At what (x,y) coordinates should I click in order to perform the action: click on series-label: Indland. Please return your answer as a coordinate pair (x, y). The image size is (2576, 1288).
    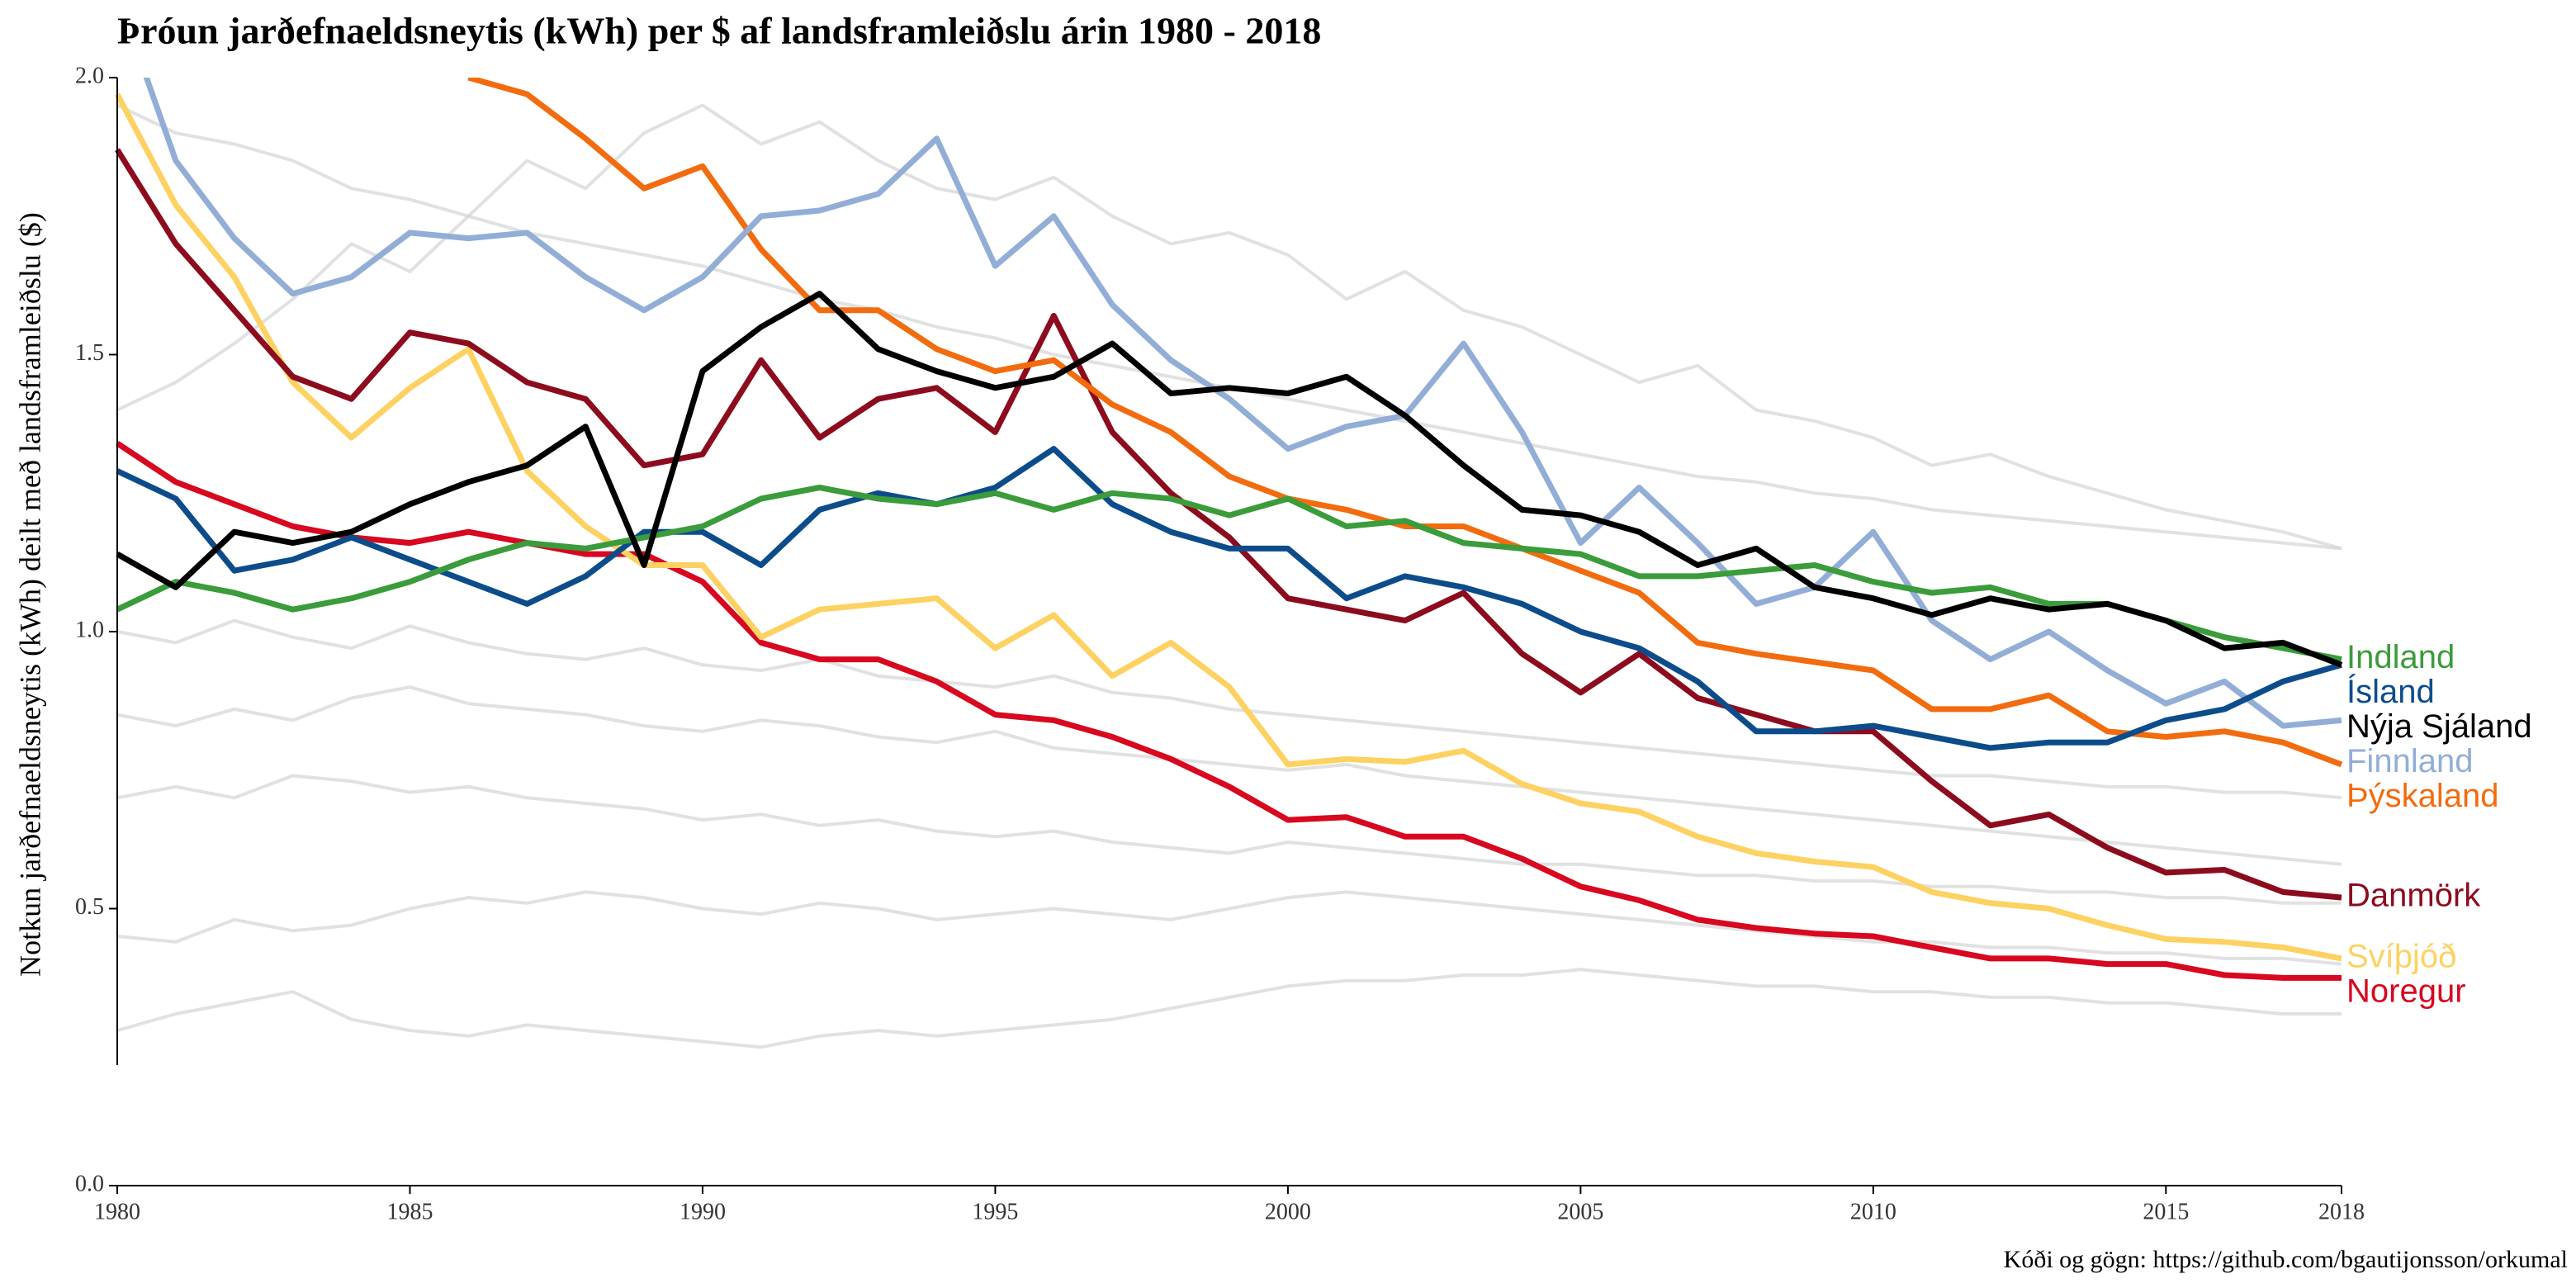
    Looking at the image, I should click on (2400, 657).